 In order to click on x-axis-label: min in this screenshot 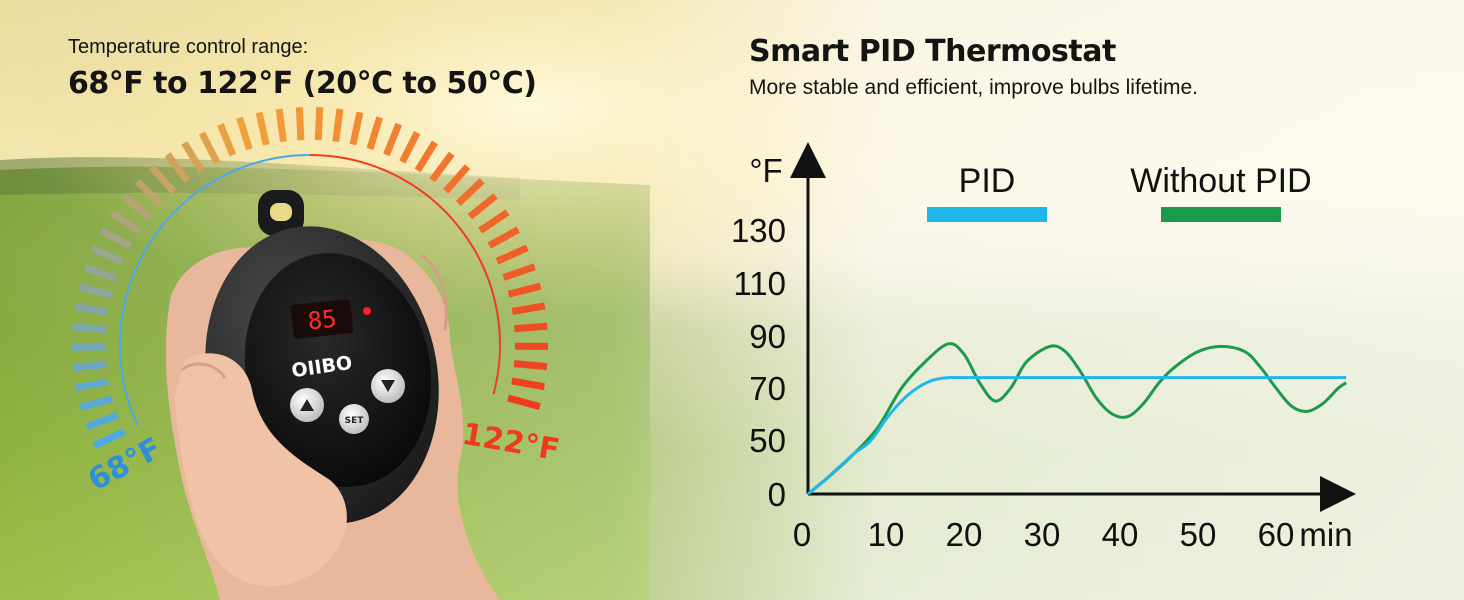, I will do `click(1325, 534)`.